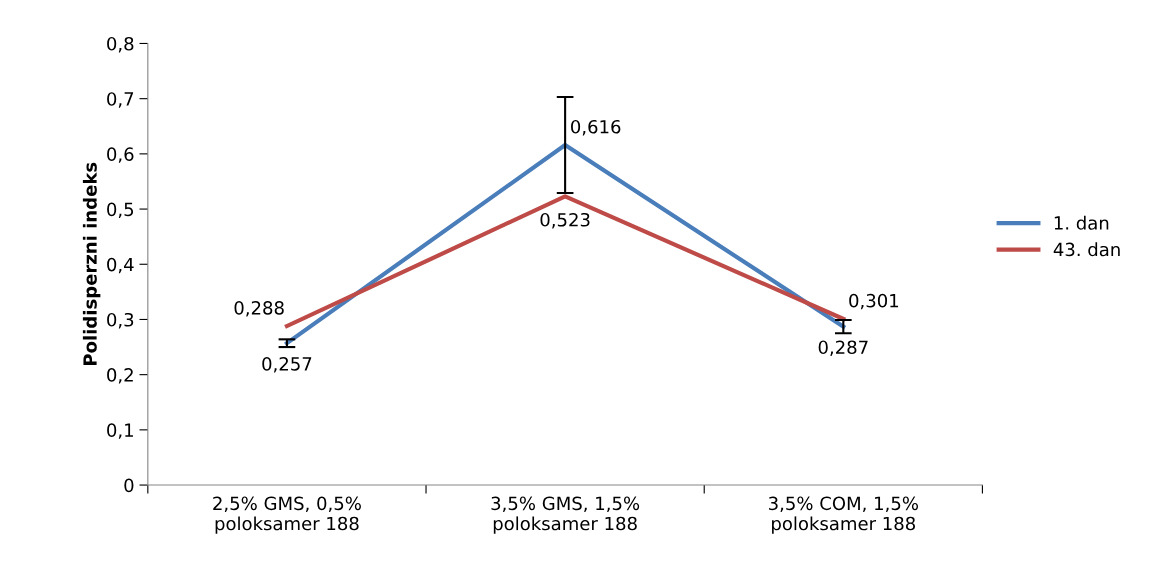  Describe the element at coordinates (120, 376) in the screenshot. I see `y-tick-label: 0,2` at that location.